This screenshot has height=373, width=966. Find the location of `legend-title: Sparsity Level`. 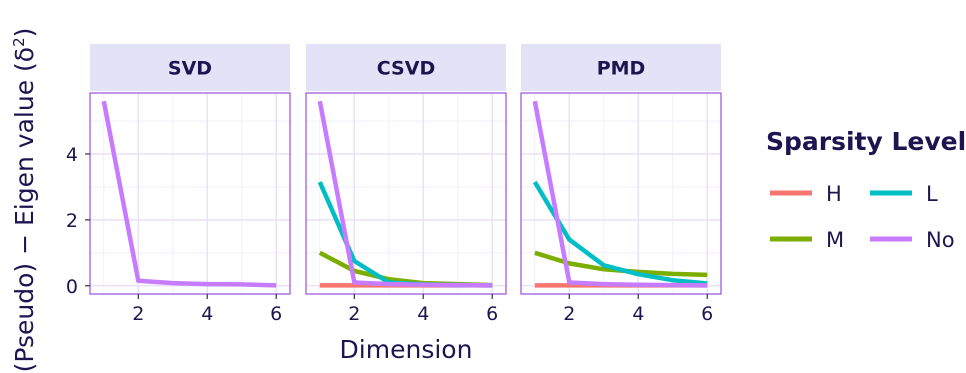

legend-title: Sparsity Level is located at coordinates (866, 141).